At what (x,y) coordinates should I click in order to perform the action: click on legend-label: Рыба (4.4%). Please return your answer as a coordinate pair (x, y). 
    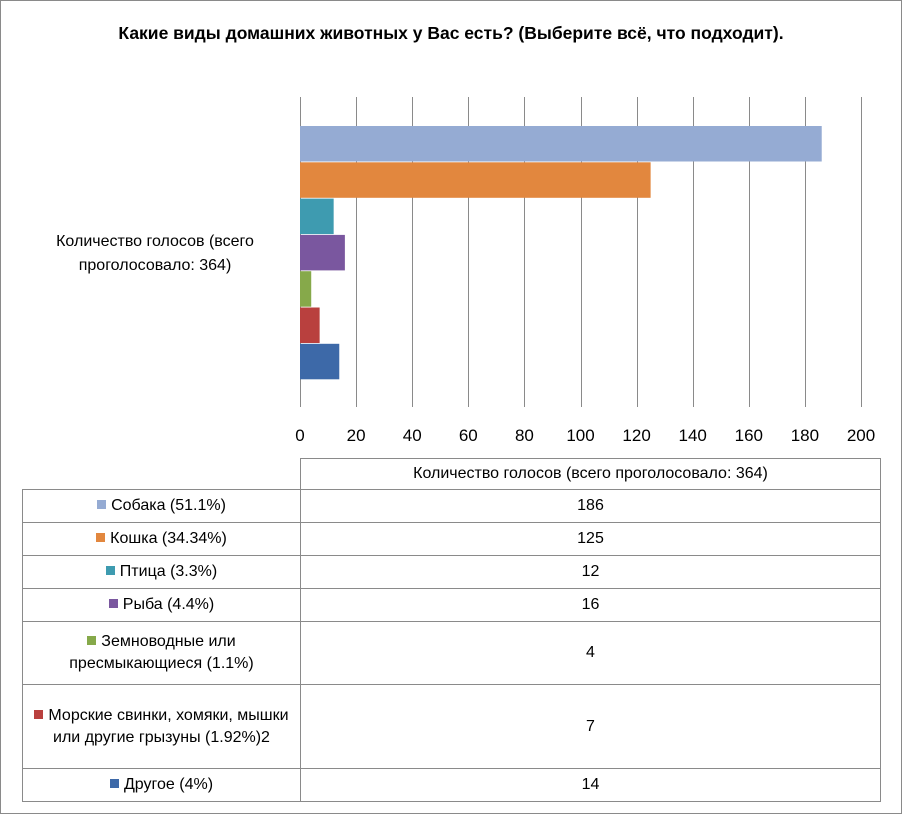
    Looking at the image, I should click on (168, 604).